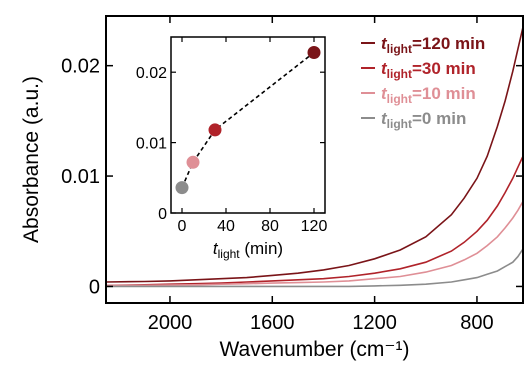 The width and height of the screenshot is (525, 372). I want to click on legend-label: tlight=30 min, so click(428, 70).